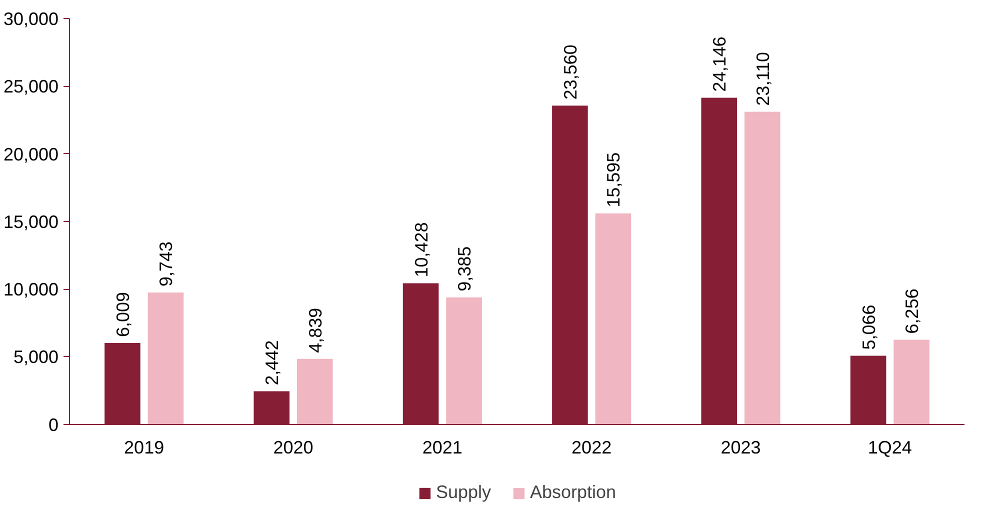  Describe the element at coordinates (293, 447) in the screenshot. I see `x-tick-label: 2020` at that location.